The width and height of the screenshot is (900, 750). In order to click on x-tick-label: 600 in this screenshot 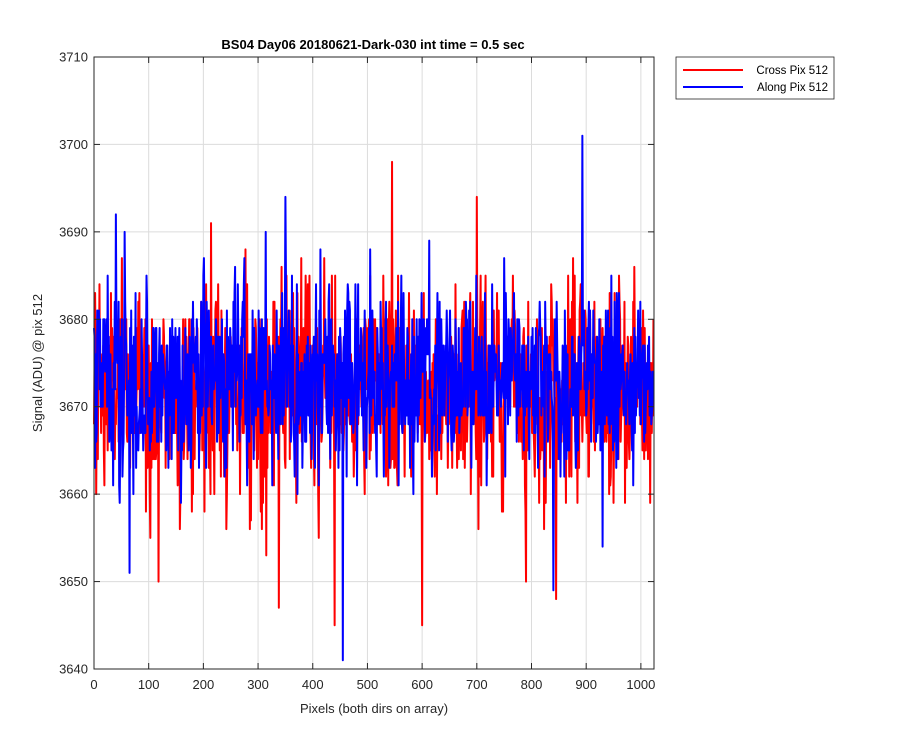, I will do `click(422, 684)`.